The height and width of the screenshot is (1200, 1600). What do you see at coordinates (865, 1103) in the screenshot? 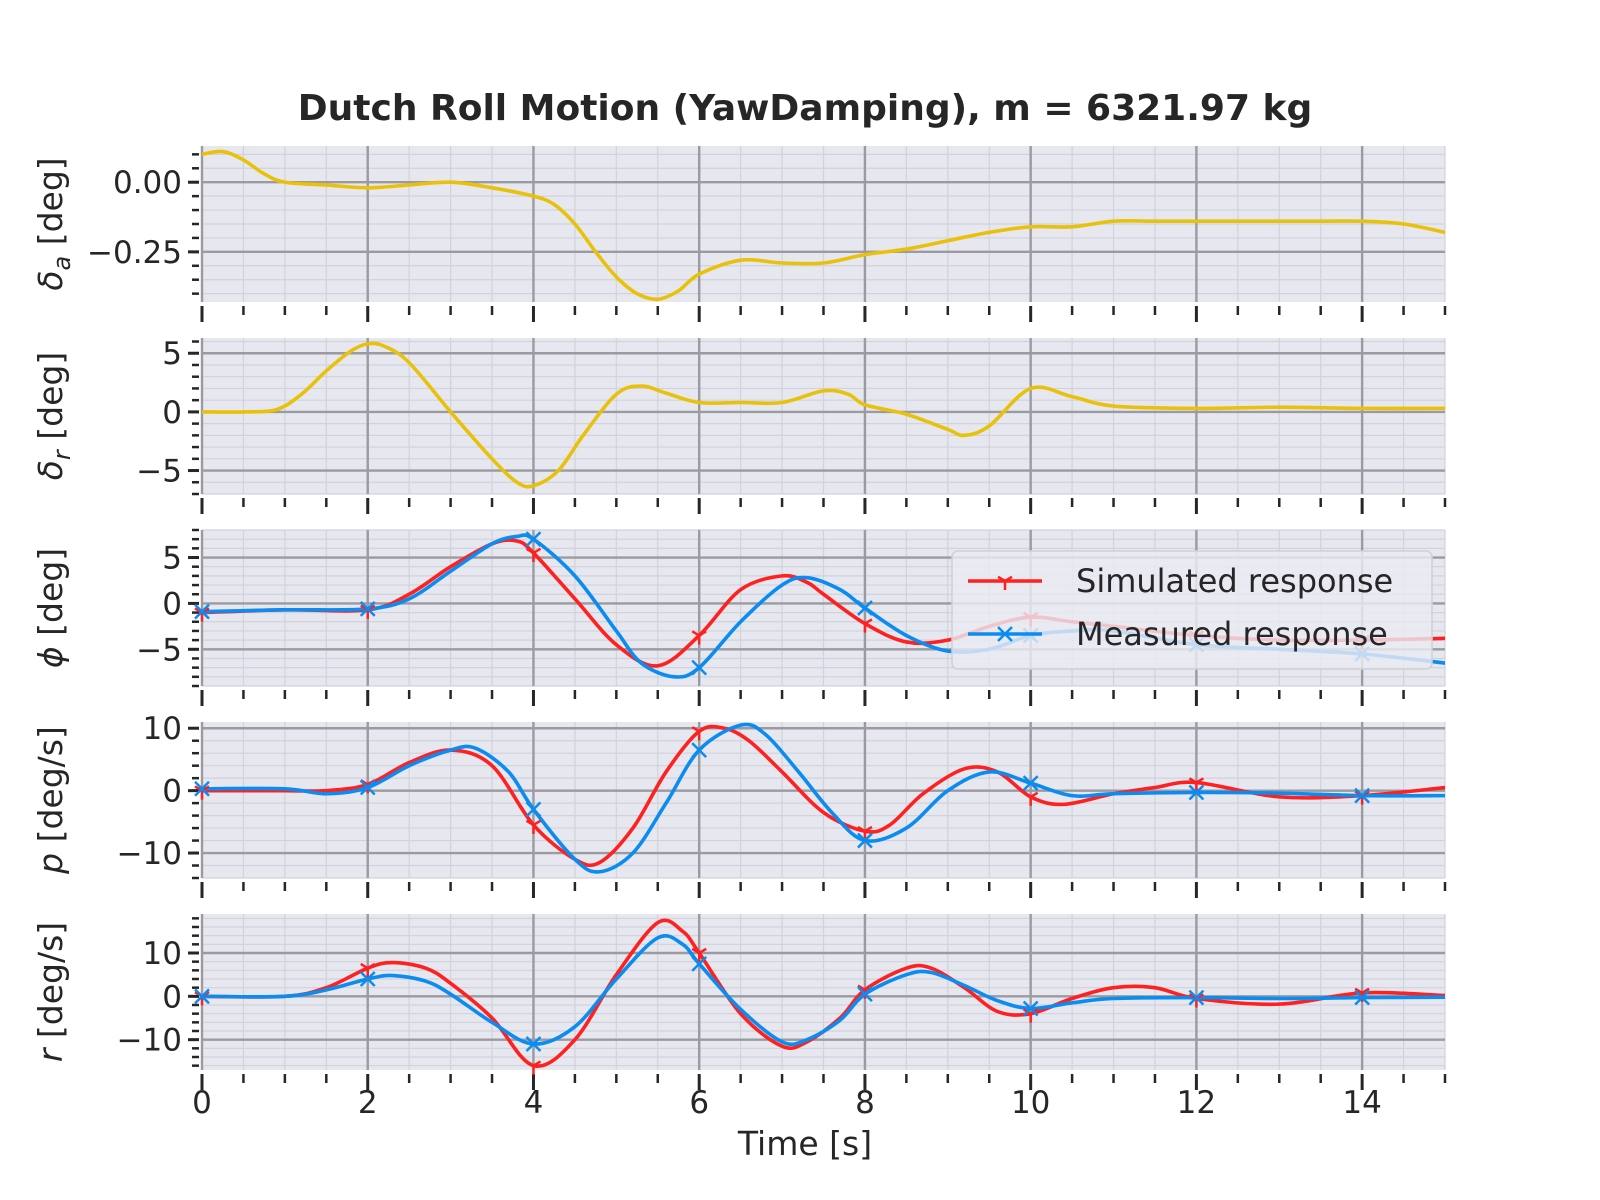
I see `x-tick-label: 8` at bounding box center [865, 1103].